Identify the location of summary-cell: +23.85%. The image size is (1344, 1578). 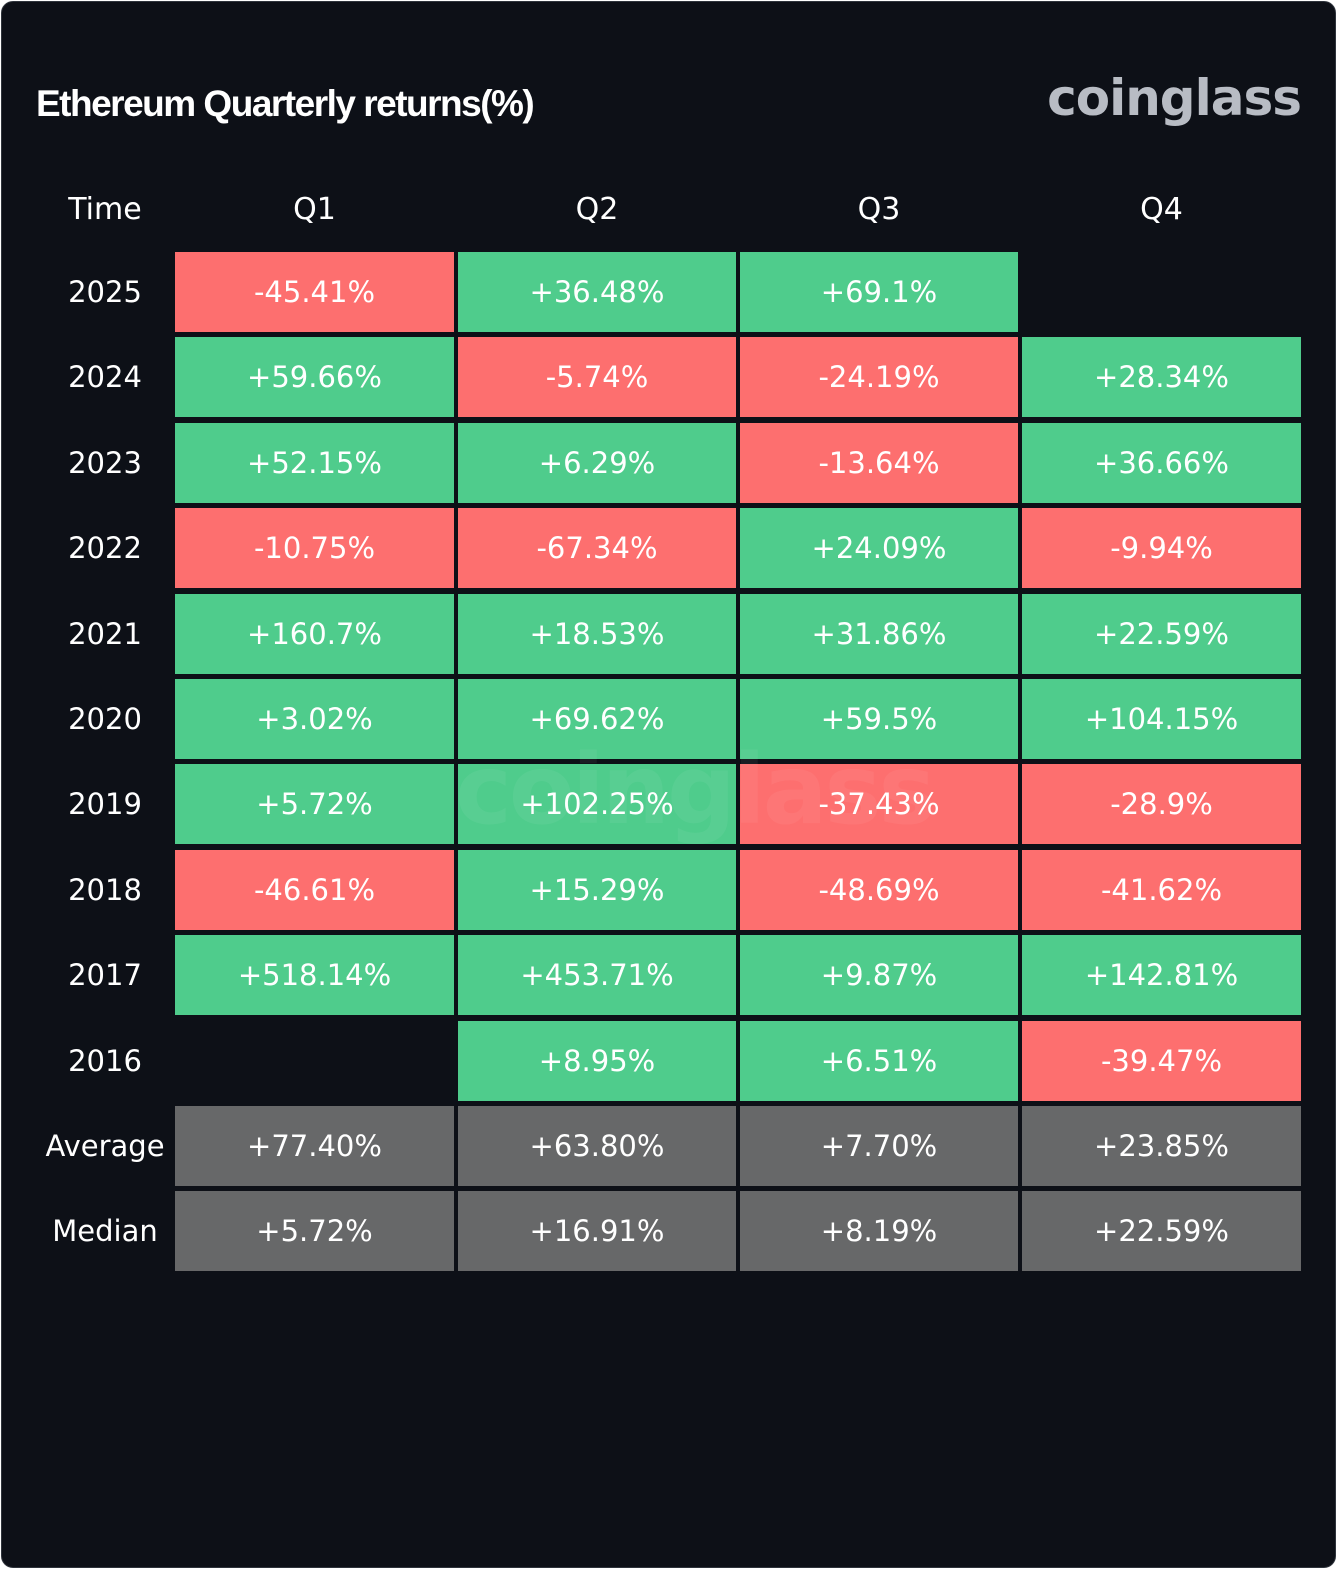
(1161, 1146).